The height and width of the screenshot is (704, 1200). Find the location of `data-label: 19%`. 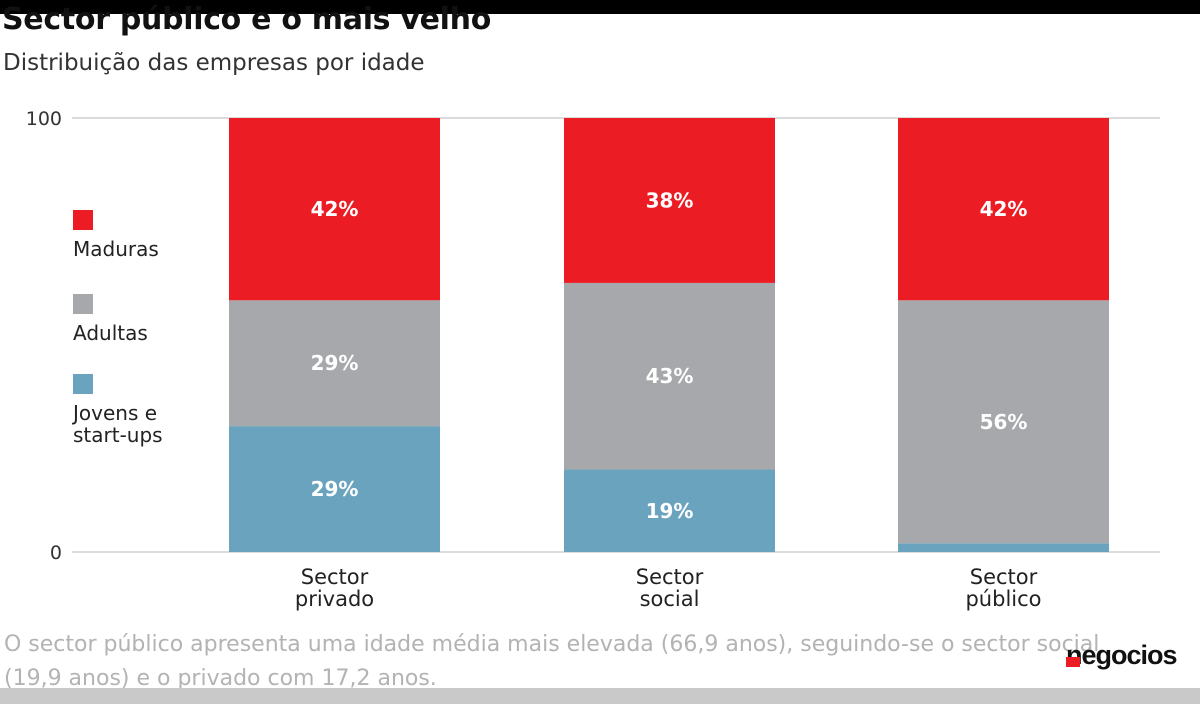

data-label: 19% is located at coordinates (670, 511).